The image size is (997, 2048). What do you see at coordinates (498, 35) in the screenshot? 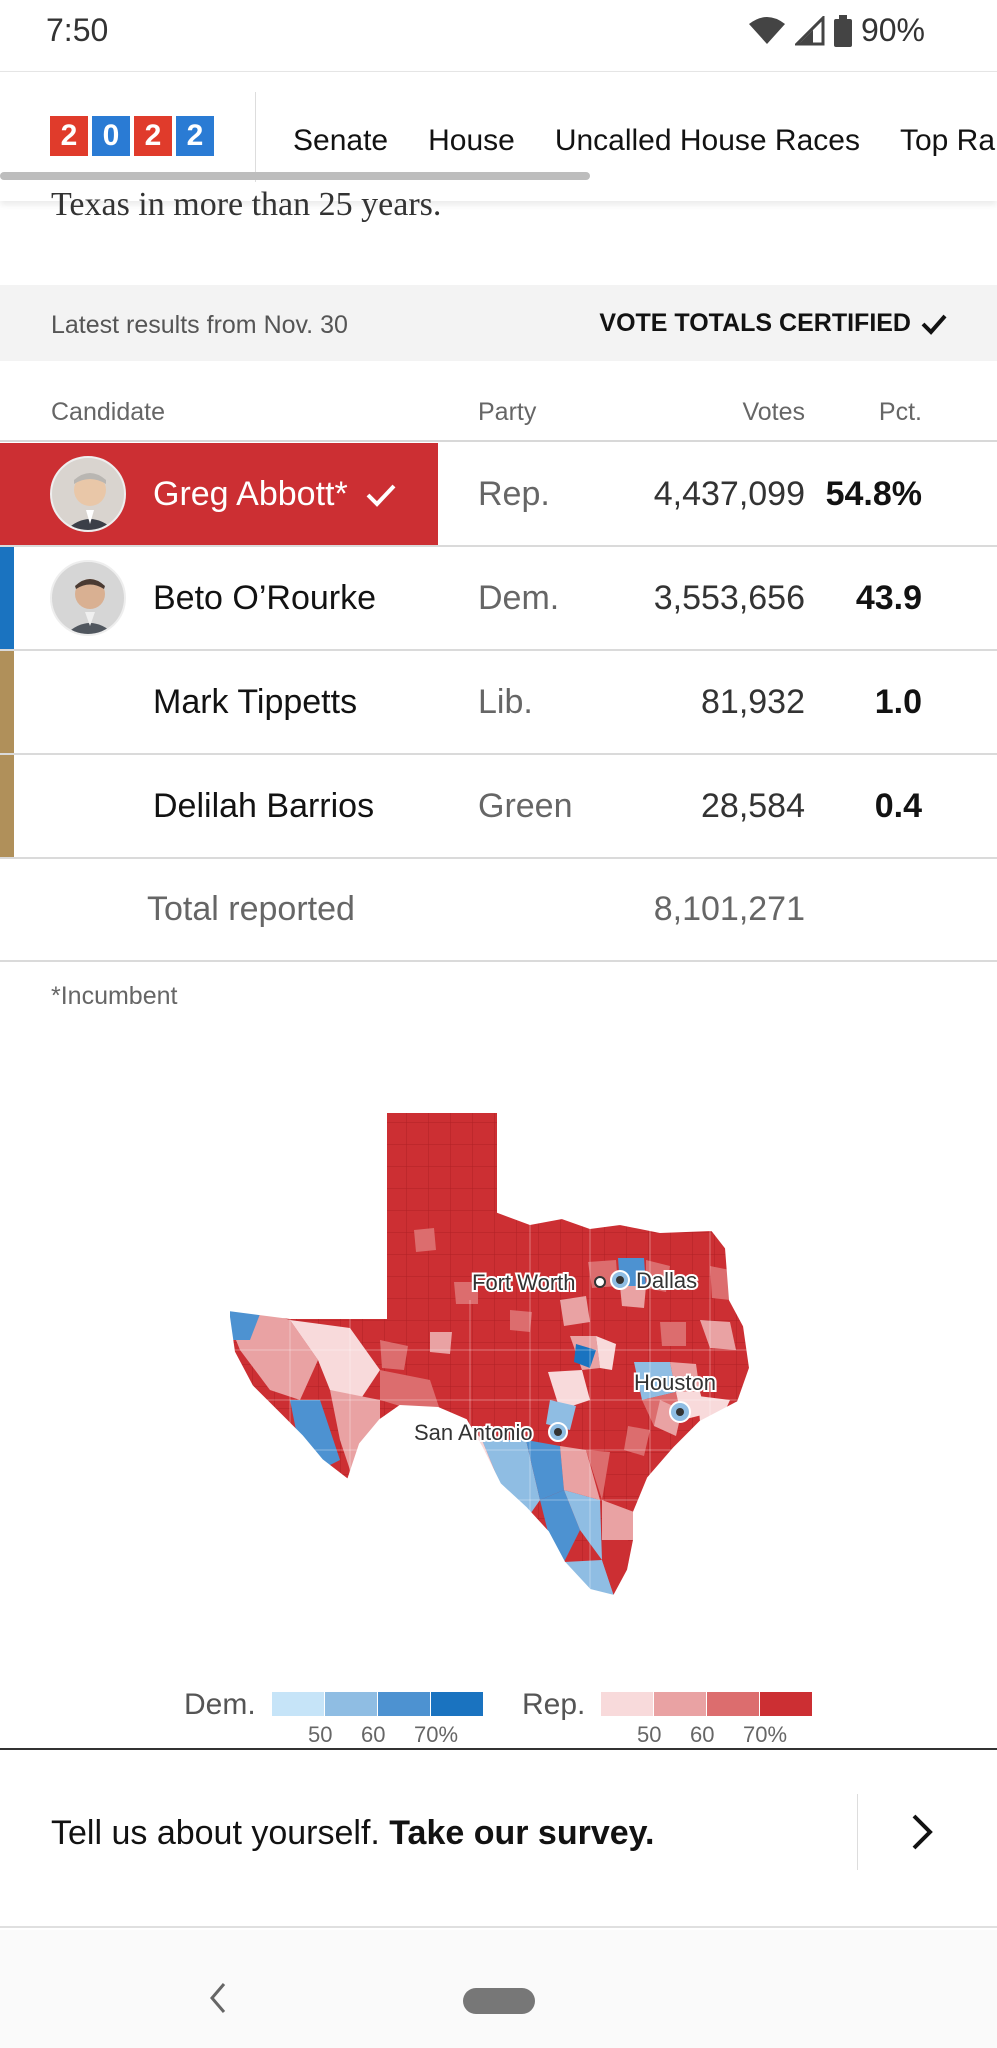
I see `status-bar: 7:50 90%` at bounding box center [498, 35].